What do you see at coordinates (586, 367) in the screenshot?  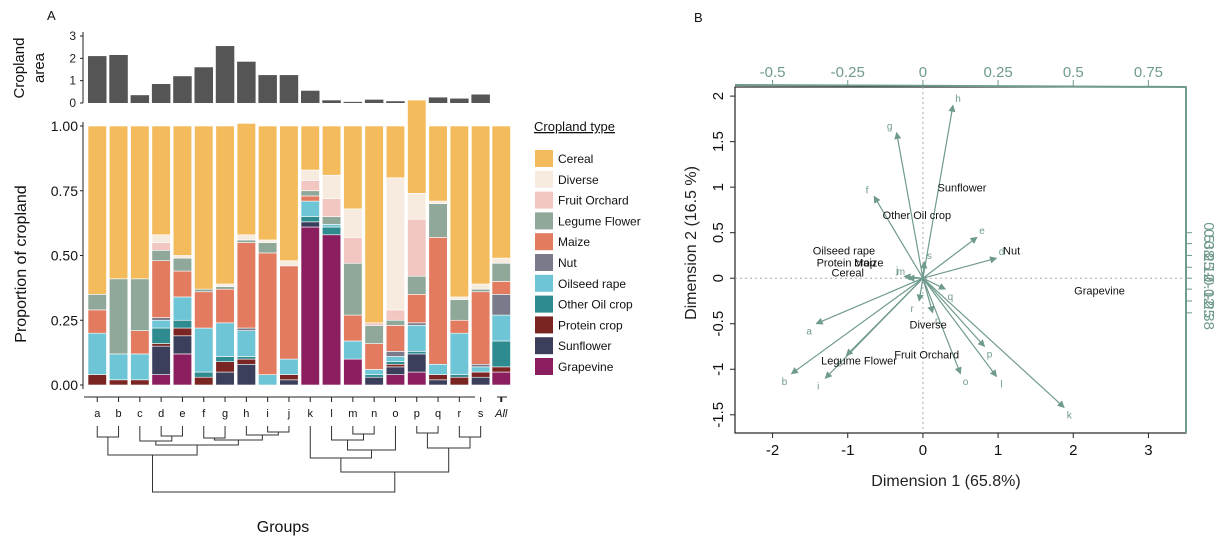 I see `legend-label: Grapevine` at bounding box center [586, 367].